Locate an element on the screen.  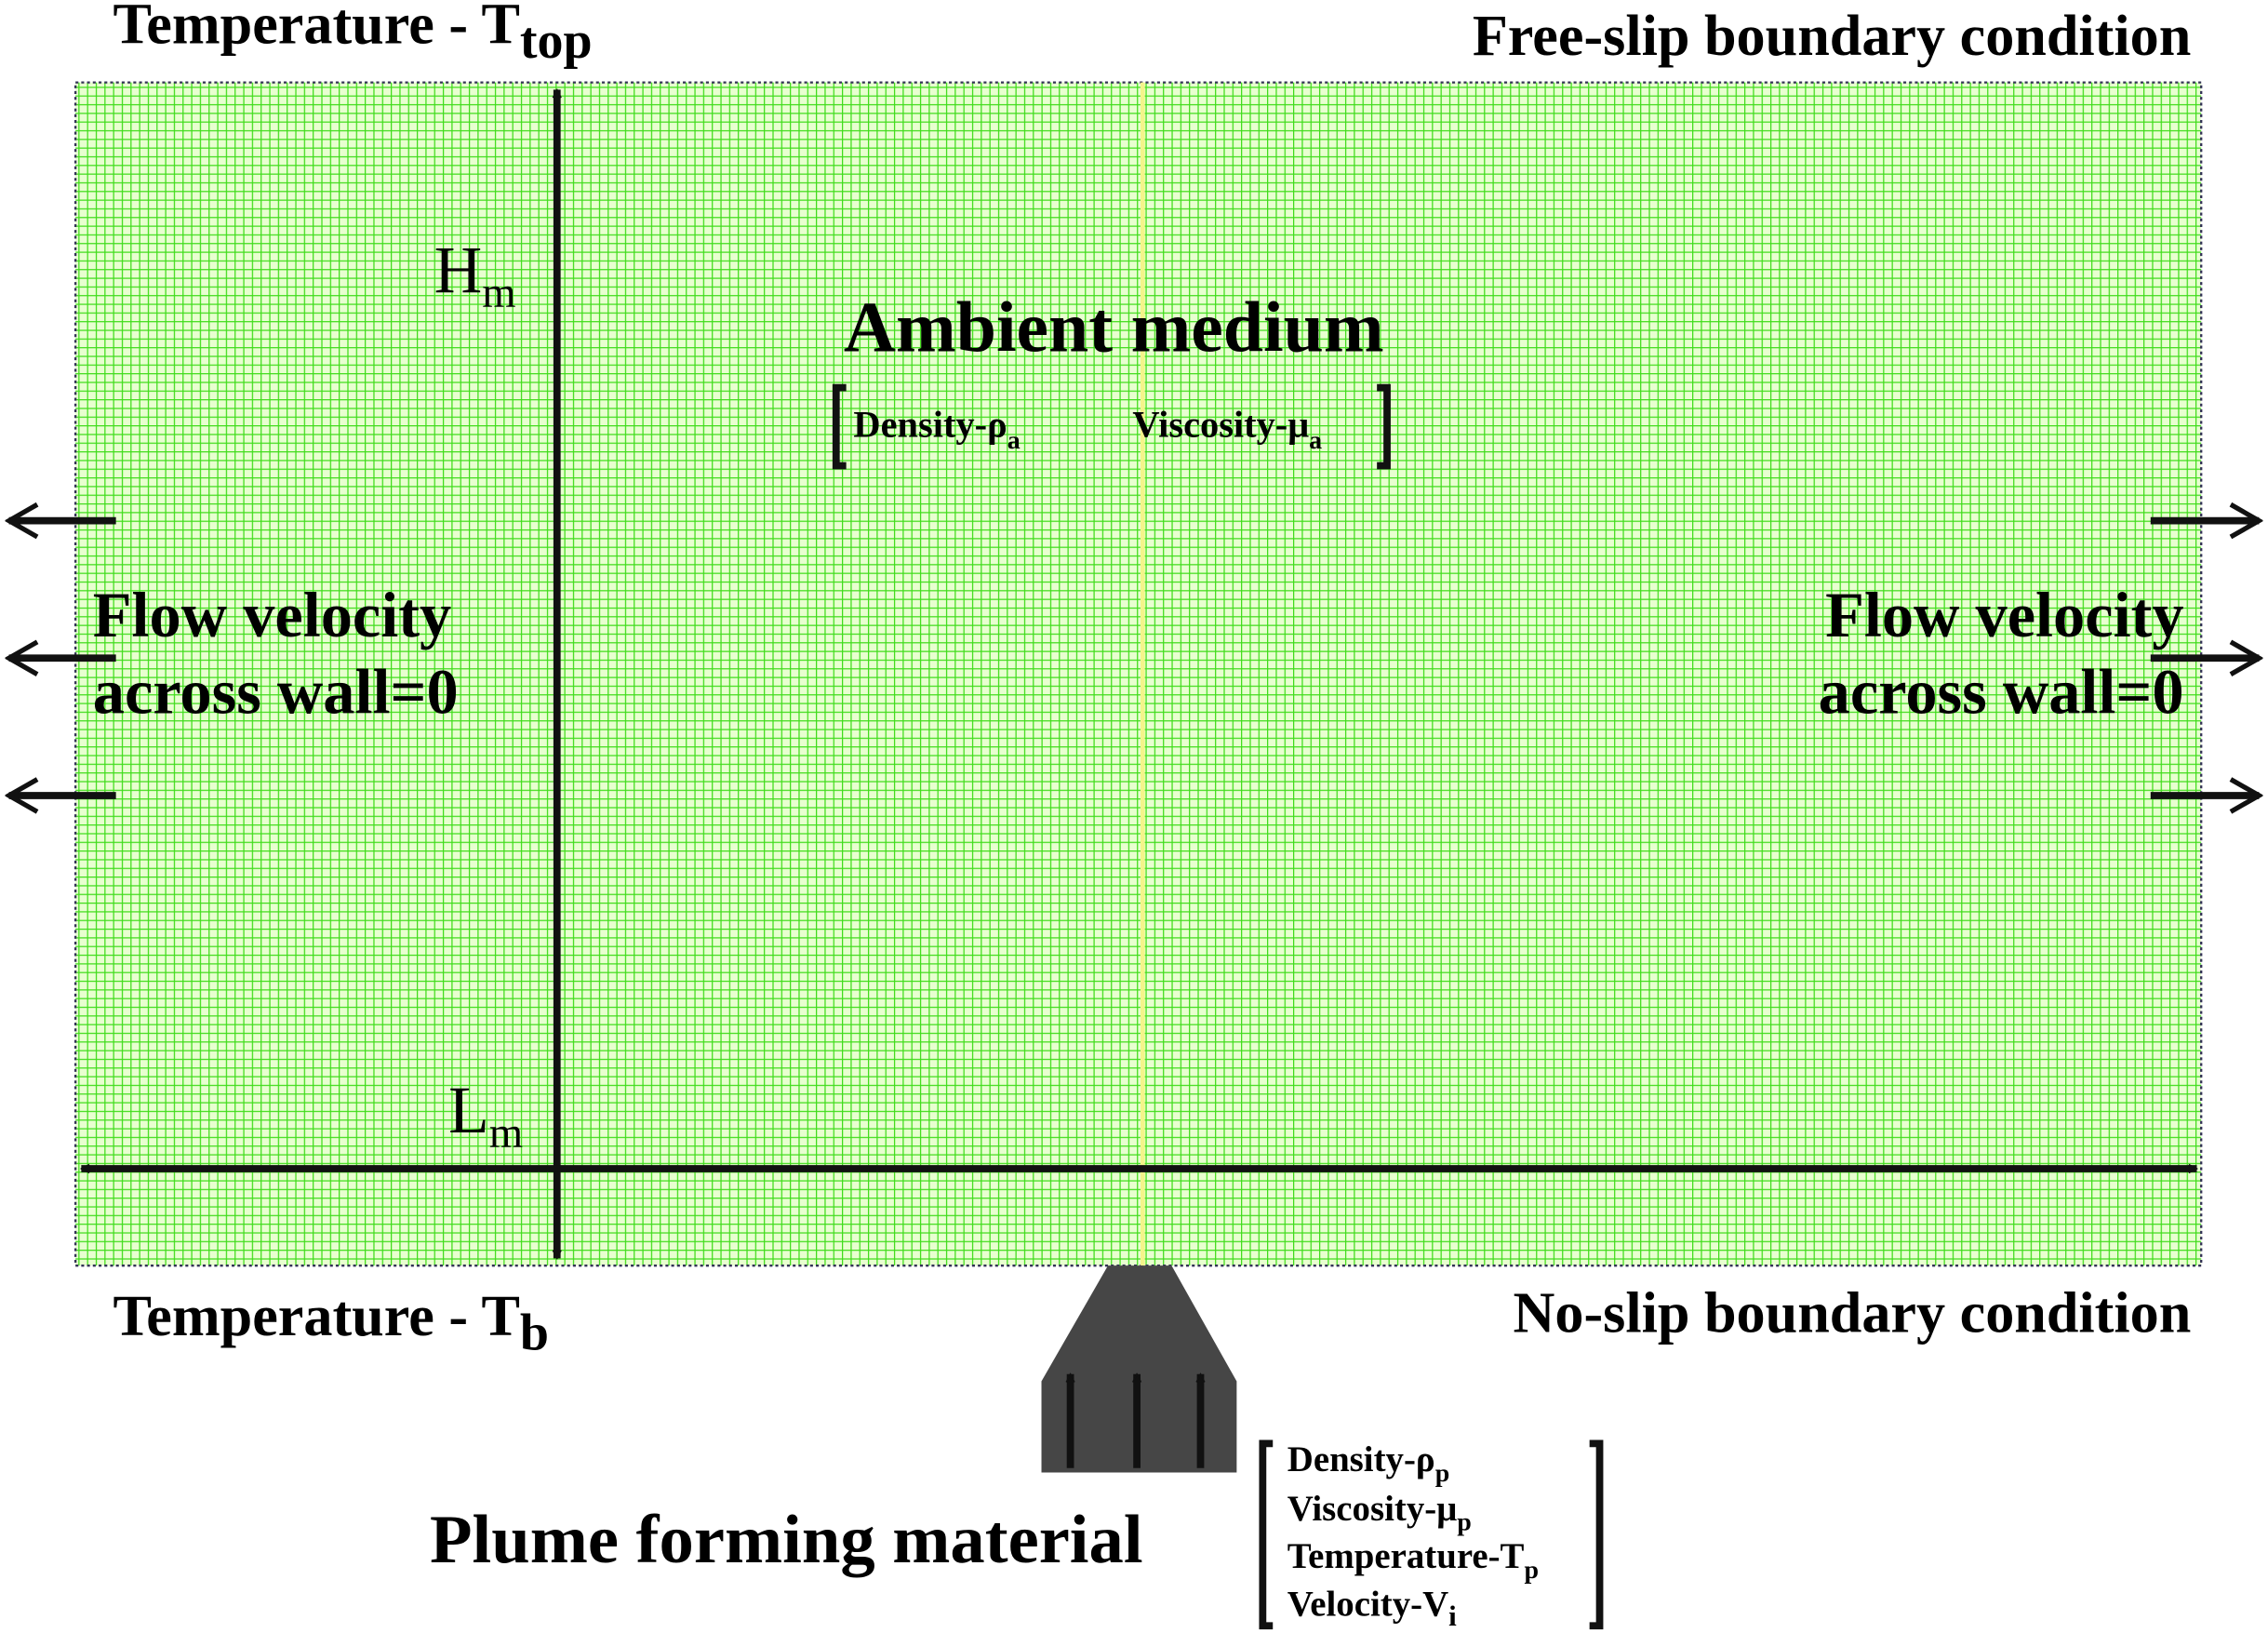
subscript: i is located at coordinates (1452, 1616).